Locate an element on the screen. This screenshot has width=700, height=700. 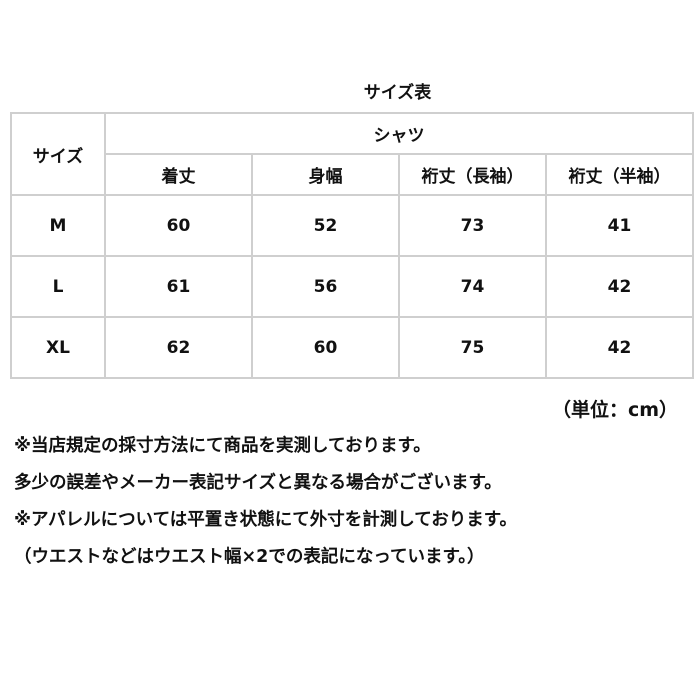
group-header: シャツ is located at coordinates (399, 133).